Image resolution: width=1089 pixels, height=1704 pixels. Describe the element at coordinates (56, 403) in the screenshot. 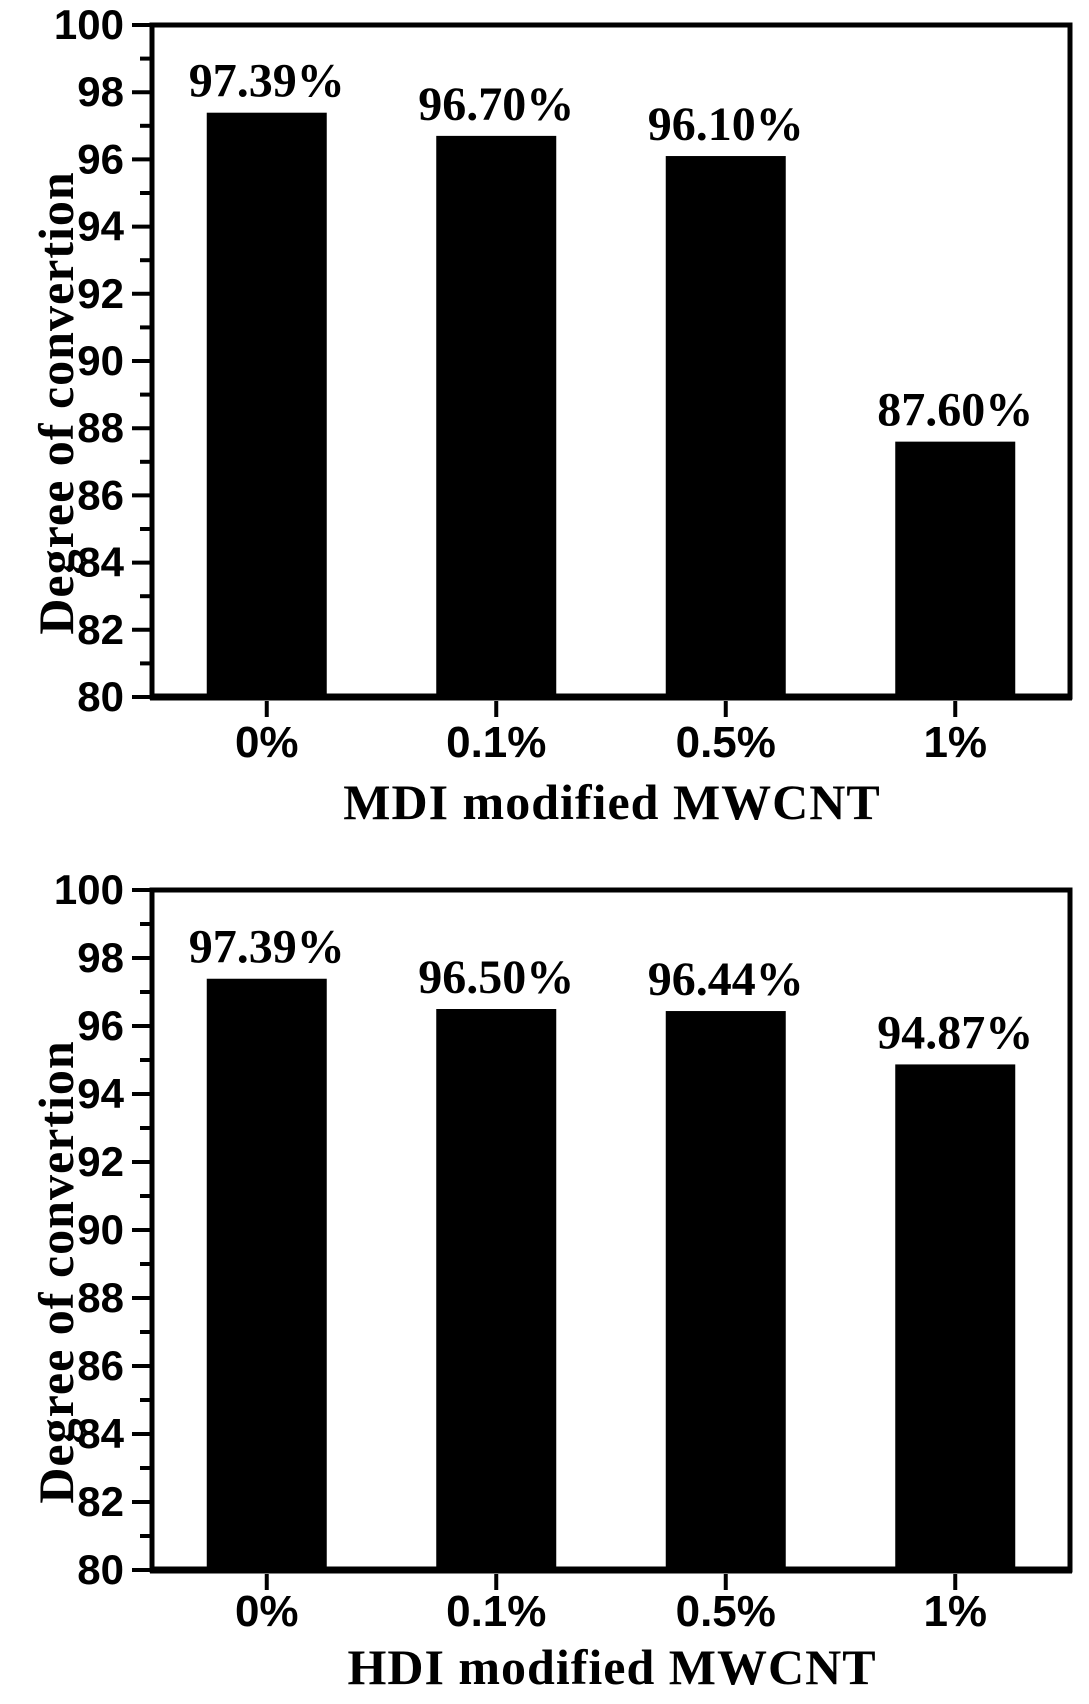

I see `mdi-y-axis-label: Degree of convertion` at that location.